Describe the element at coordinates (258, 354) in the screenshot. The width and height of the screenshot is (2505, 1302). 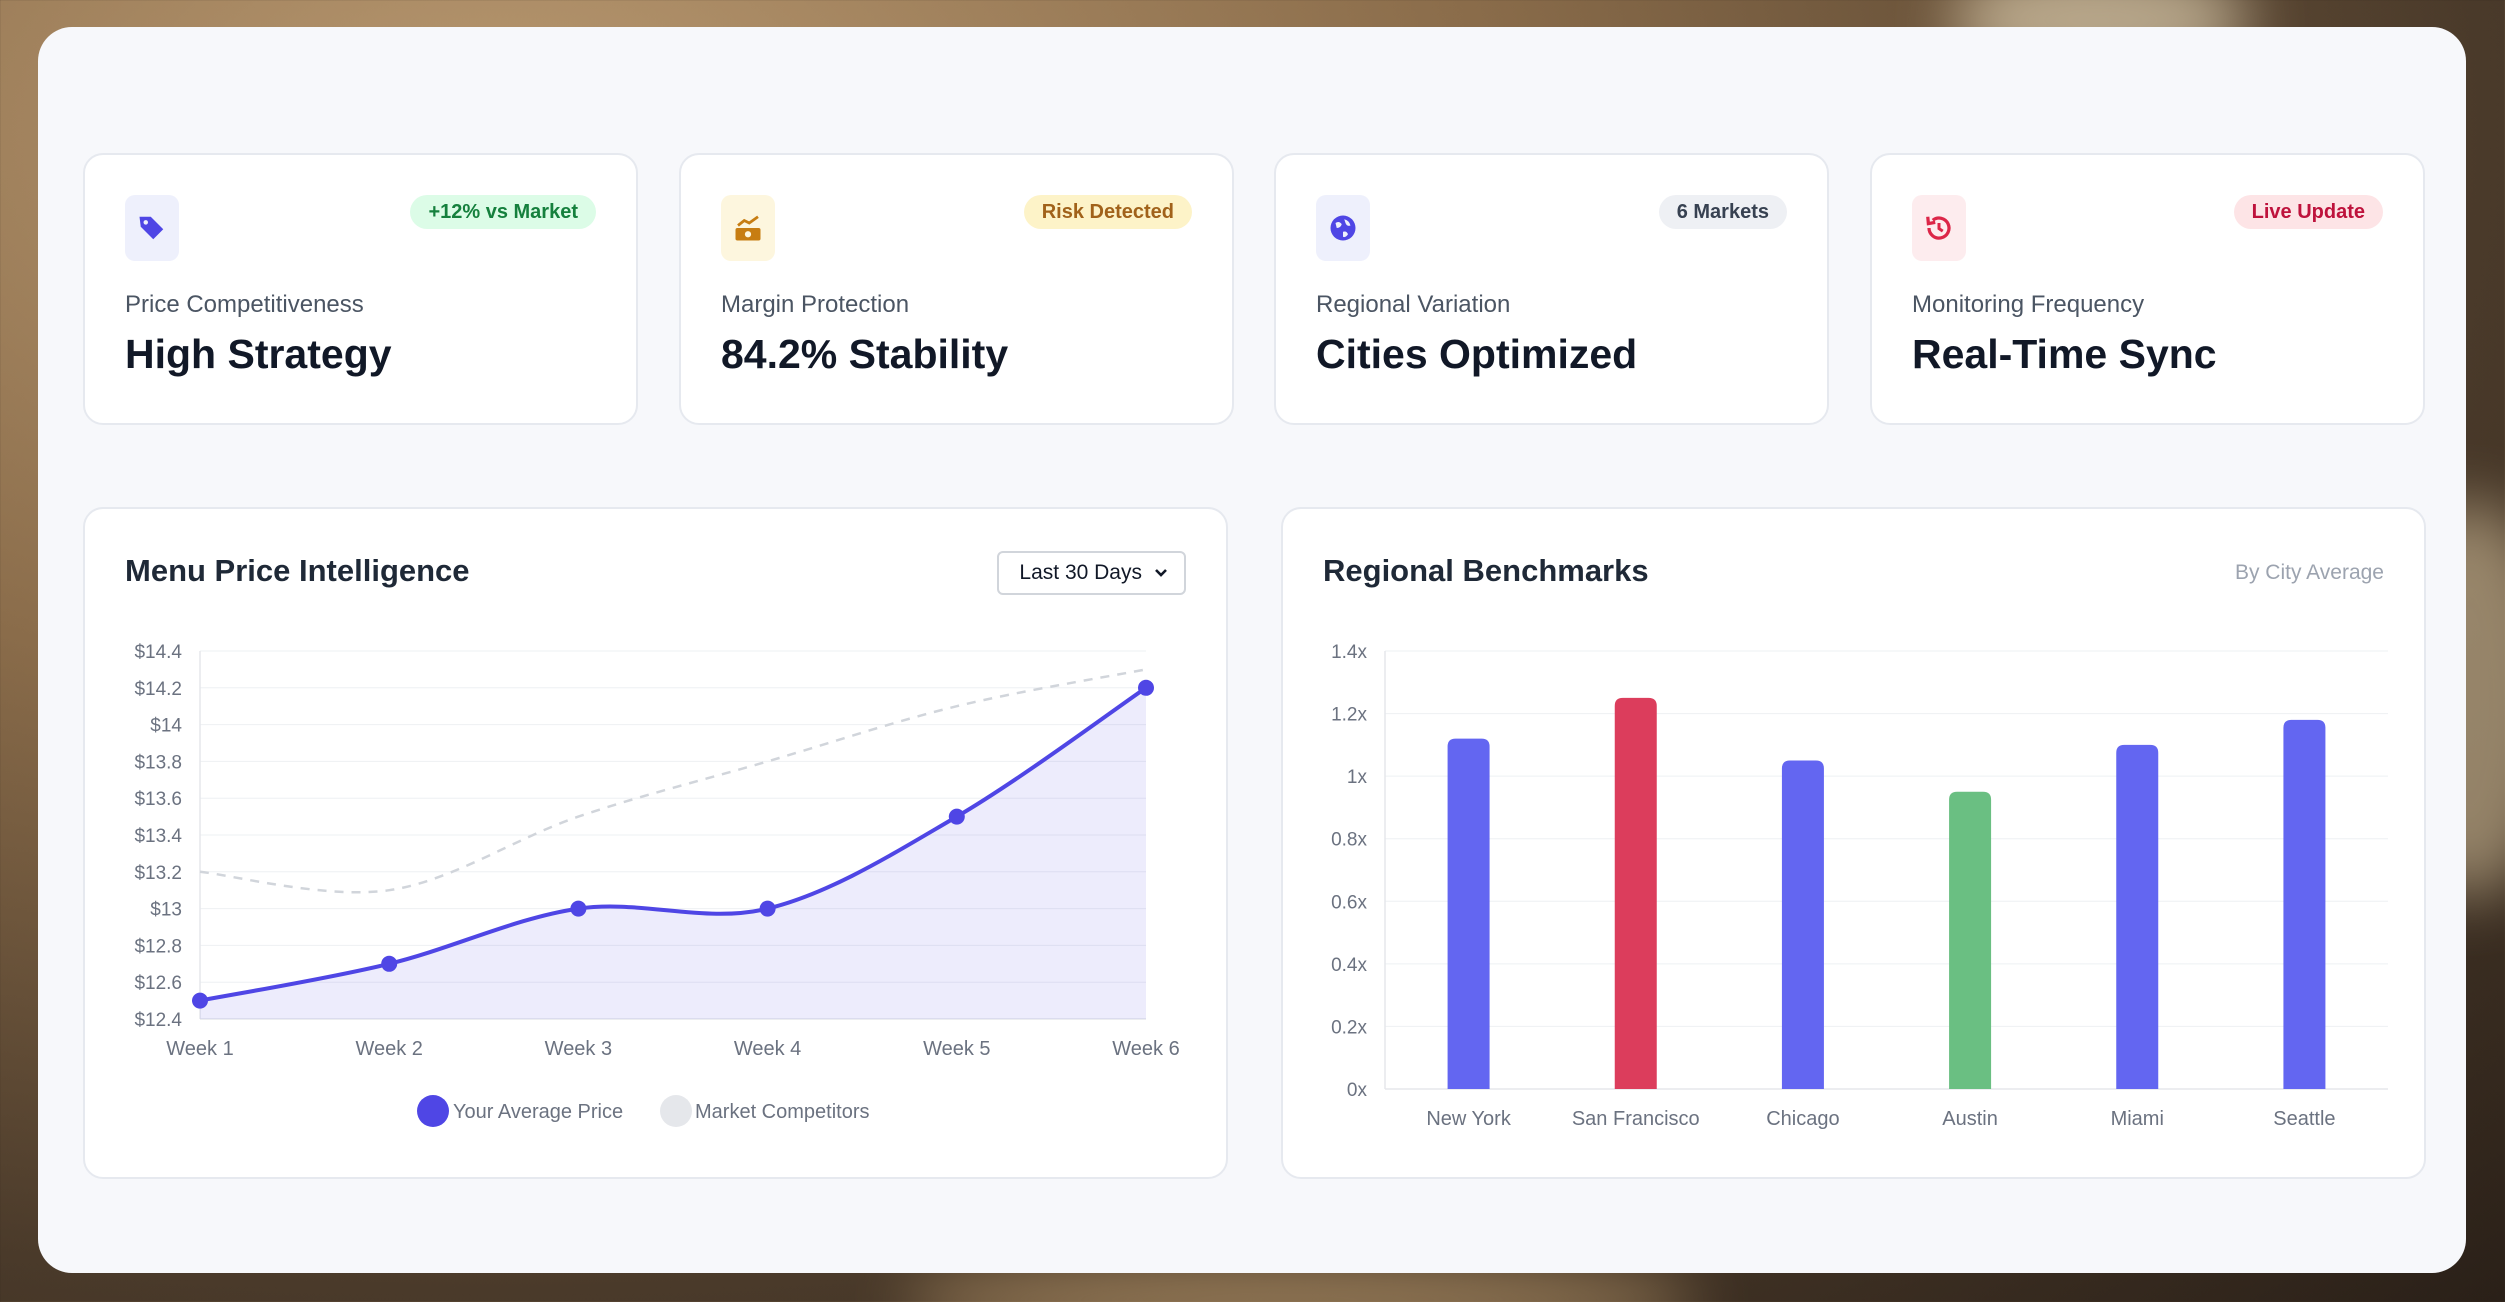
I see `kpi-value: High Strategy` at that location.